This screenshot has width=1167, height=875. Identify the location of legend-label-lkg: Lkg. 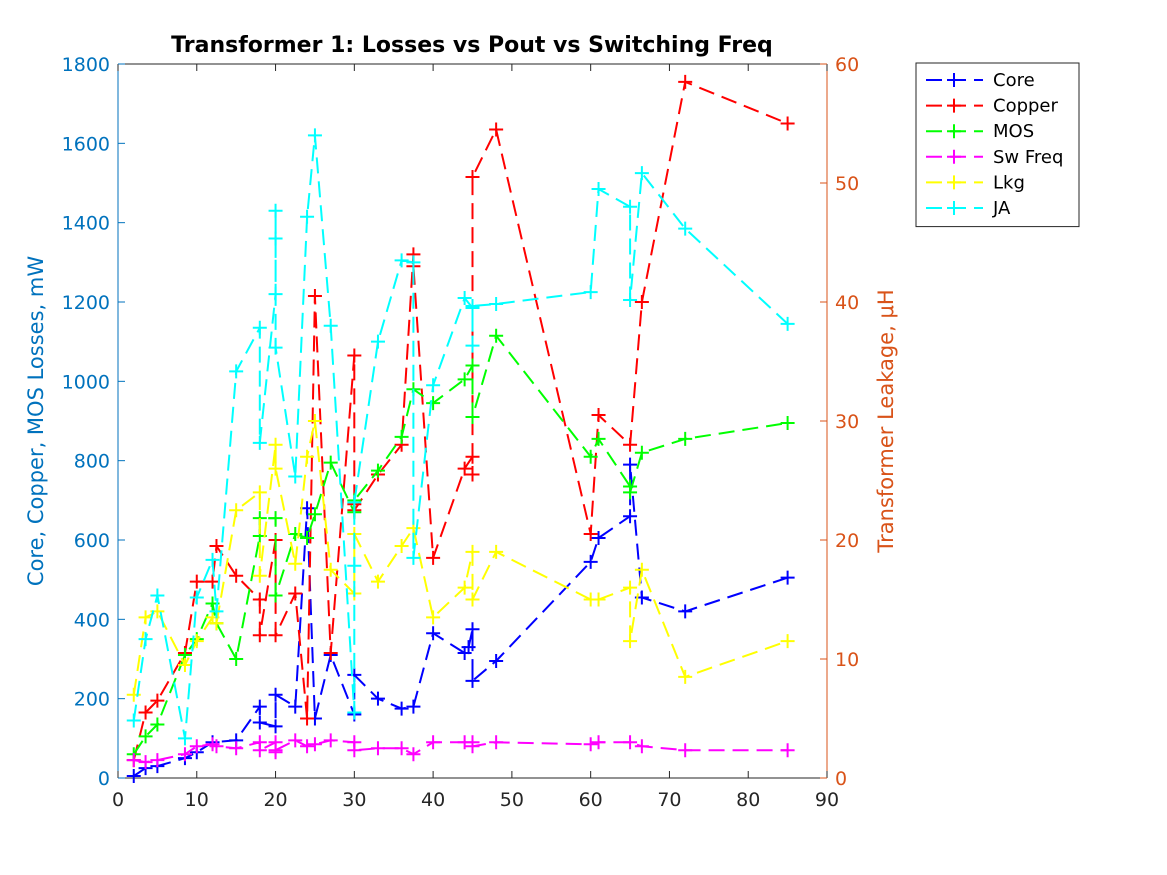
(1009, 182).